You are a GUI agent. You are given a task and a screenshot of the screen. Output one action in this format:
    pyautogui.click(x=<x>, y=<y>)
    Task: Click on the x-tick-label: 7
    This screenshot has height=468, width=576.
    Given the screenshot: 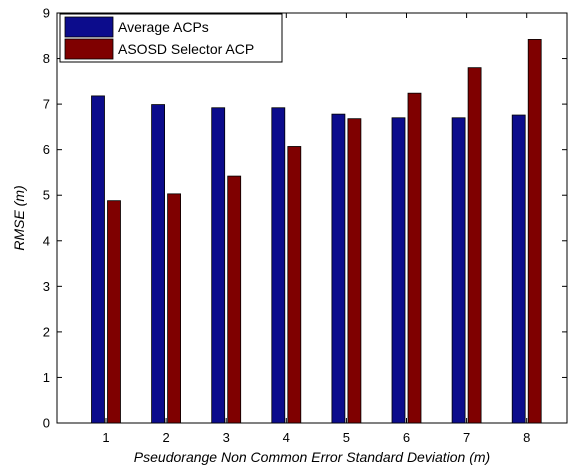 What is the action you would take?
    pyautogui.click(x=466, y=437)
    